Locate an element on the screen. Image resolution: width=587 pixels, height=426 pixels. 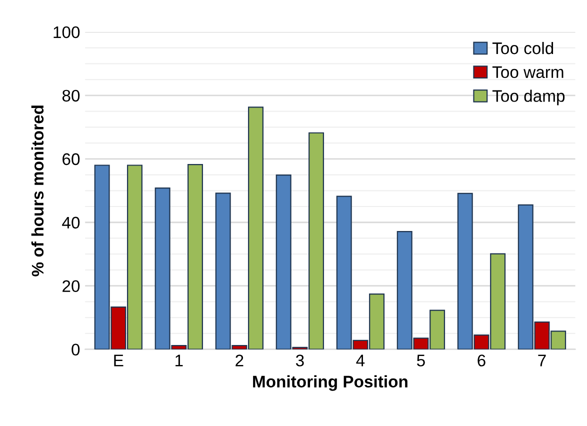
legend-label: Too warm is located at coordinates (528, 72).